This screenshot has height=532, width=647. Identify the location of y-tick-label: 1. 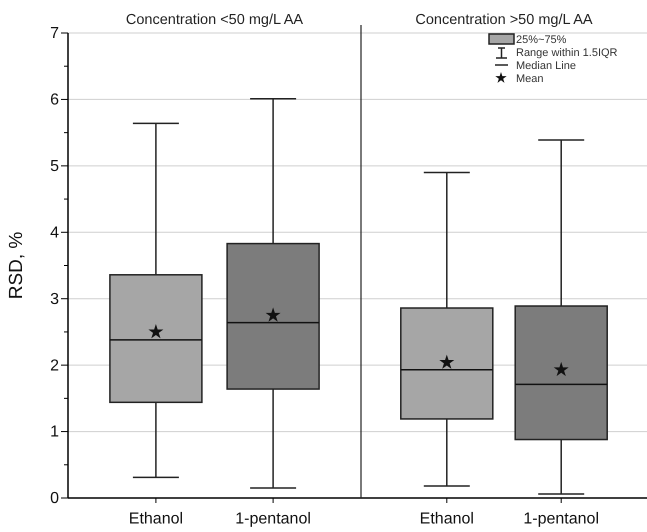
(55, 432).